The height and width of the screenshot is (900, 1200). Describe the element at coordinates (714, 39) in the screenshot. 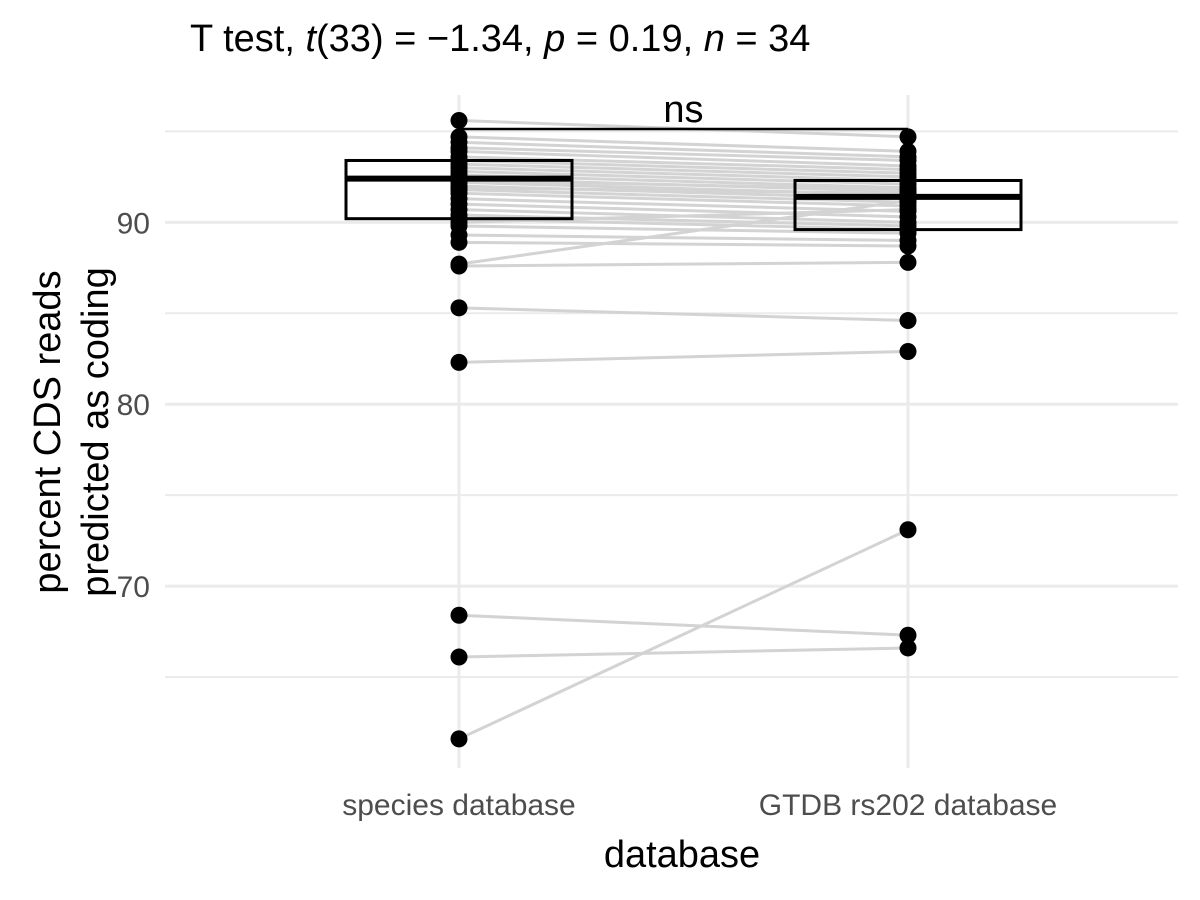

I see `title-n-symbol: n` at that location.